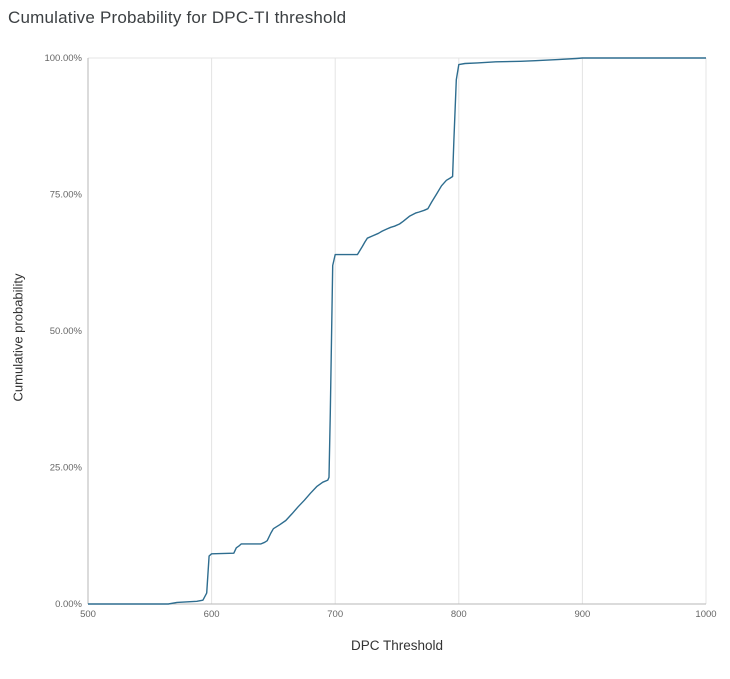 The width and height of the screenshot is (730, 679). What do you see at coordinates (582, 614) in the screenshot?
I see `x-tick-label: 900` at bounding box center [582, 614].